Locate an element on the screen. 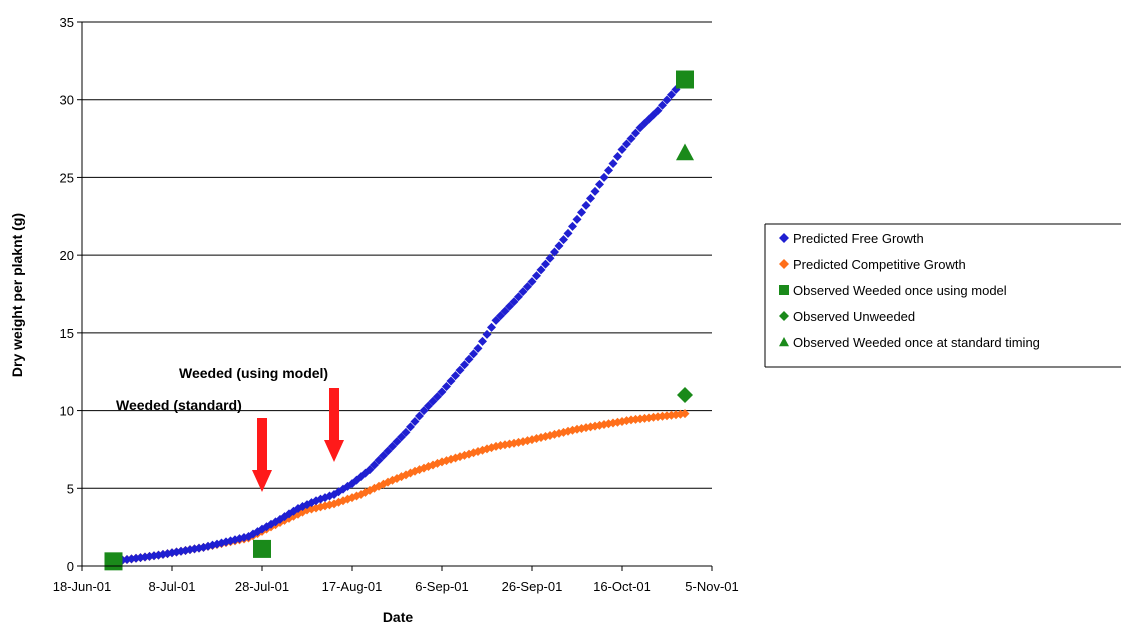  annotation-weeded-standard: Weeded (standard) is located at coordinates (179, 405).